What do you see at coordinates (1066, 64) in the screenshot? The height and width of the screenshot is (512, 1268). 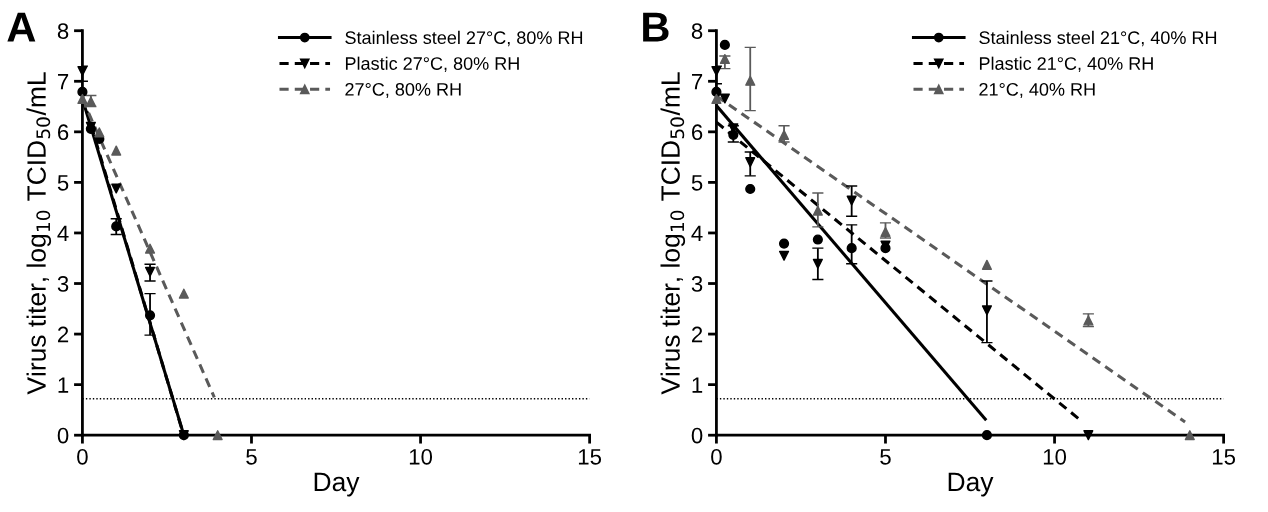 I see `legend-label: Plastic 21°C, 40% RH` at bounding box center [1066, 64].